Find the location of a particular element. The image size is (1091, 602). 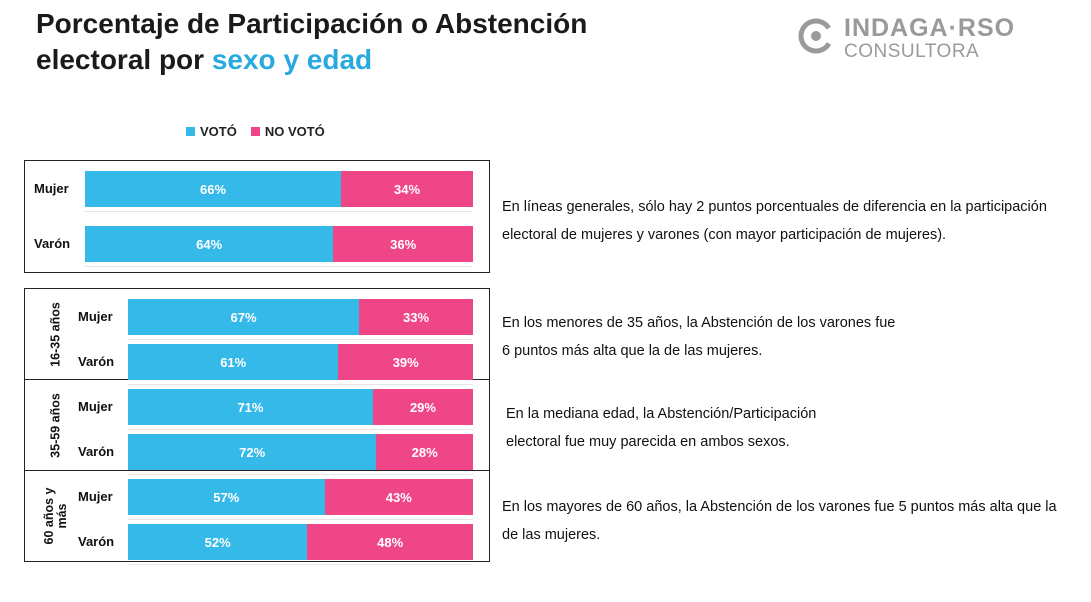

age-group-label: 60 años y más is located at coordinates (55, 516).